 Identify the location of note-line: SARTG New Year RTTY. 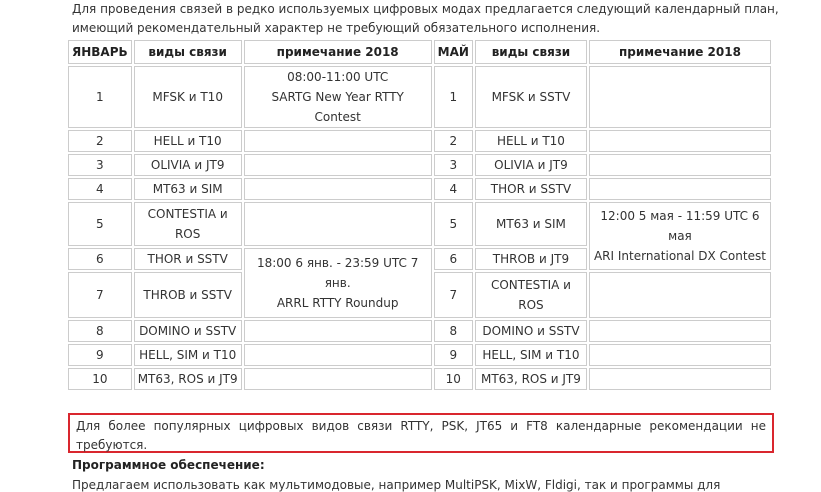
(337, 97).